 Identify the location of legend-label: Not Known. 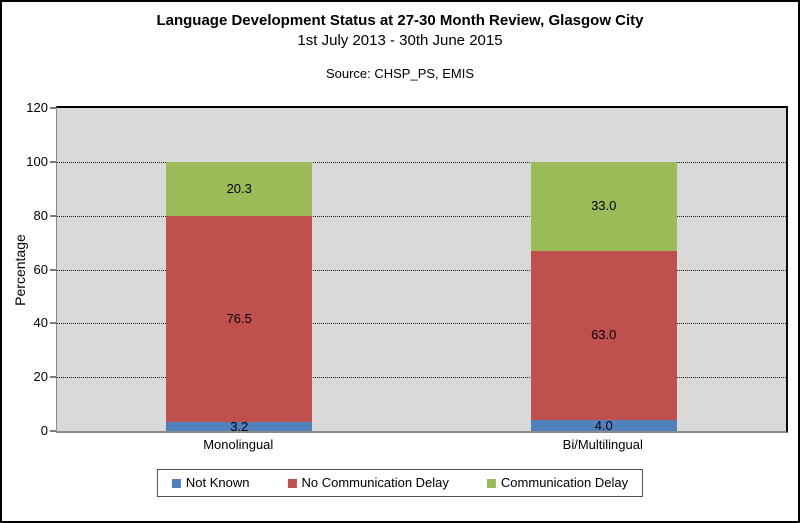
(217, 482).